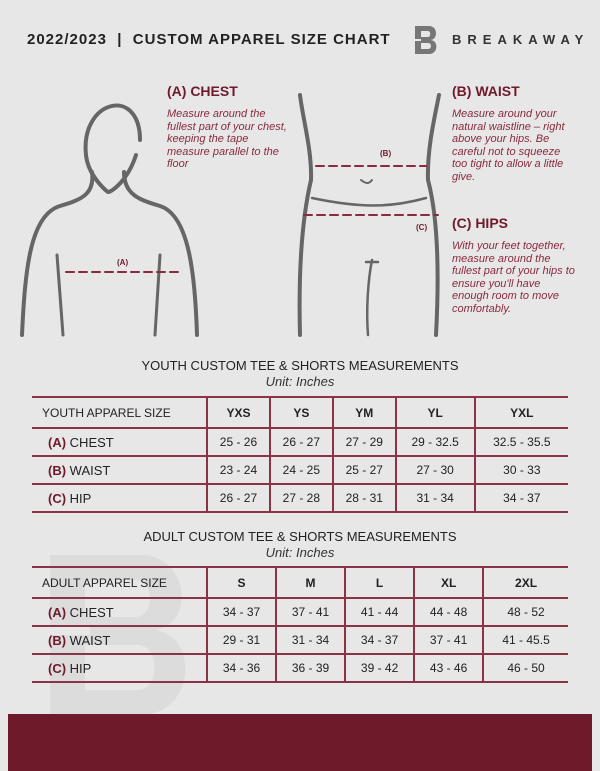 The width and height of the screenshot is (600, 771). I want to click on waist-marker: (B), so click(386, 153).